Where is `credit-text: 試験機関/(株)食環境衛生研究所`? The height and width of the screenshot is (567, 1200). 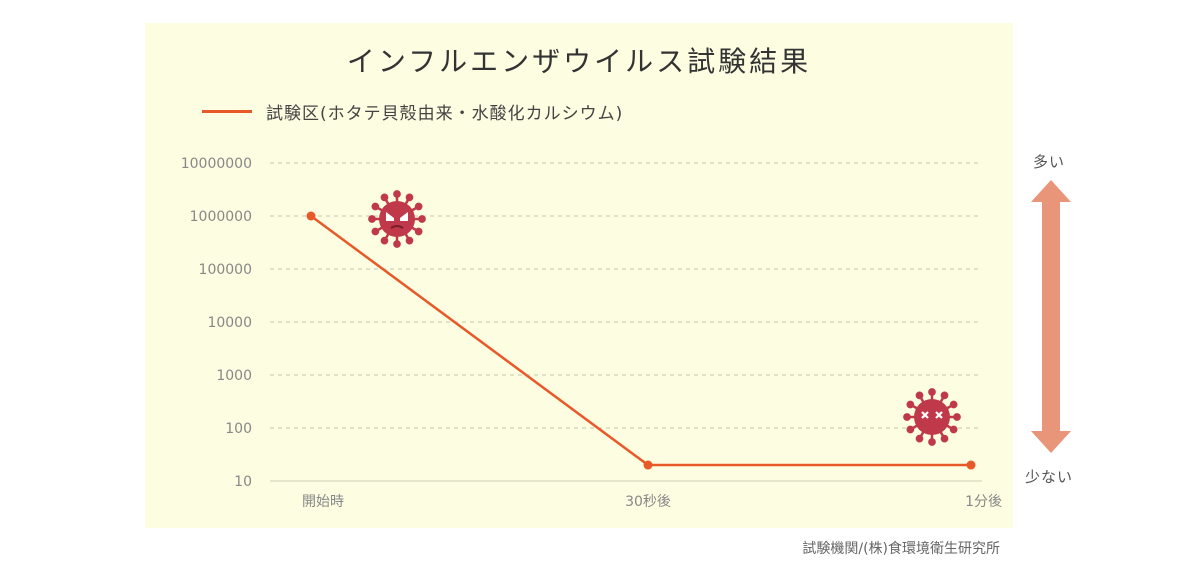 credit-text: 試験機関/(株)食環境衛生研究所 is located at coordinates (901, 549).